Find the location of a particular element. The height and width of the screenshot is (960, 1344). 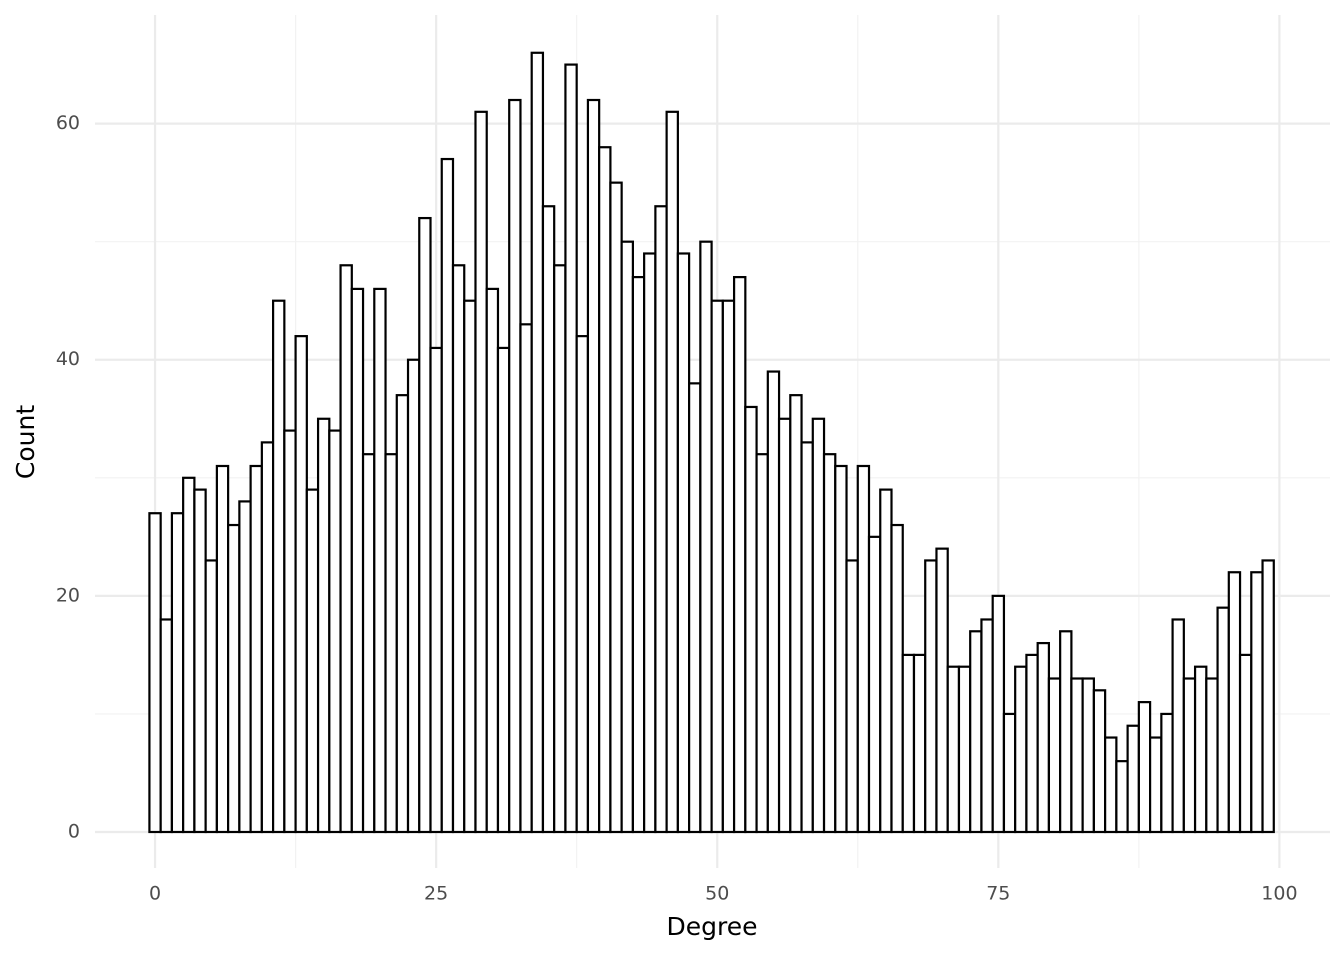

x-tick-label: 0 is located at coordinates (155, 894).